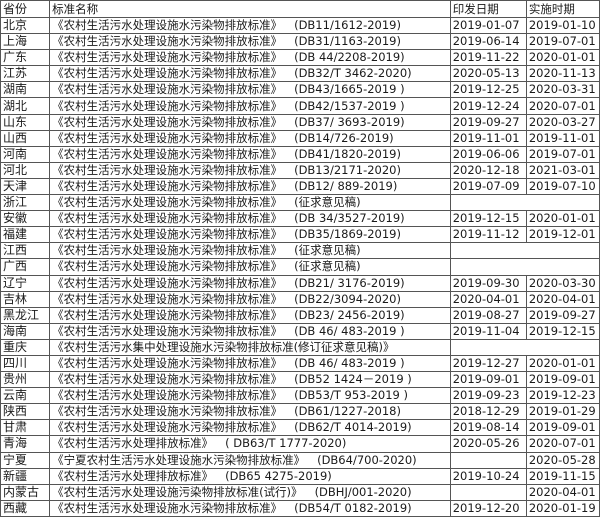 Image resolution: width=600 pixels, height=518 pixels. Describe the element at coordinates (25, 90) in the screenshot. I see `province-cell: 湖南` at that location.